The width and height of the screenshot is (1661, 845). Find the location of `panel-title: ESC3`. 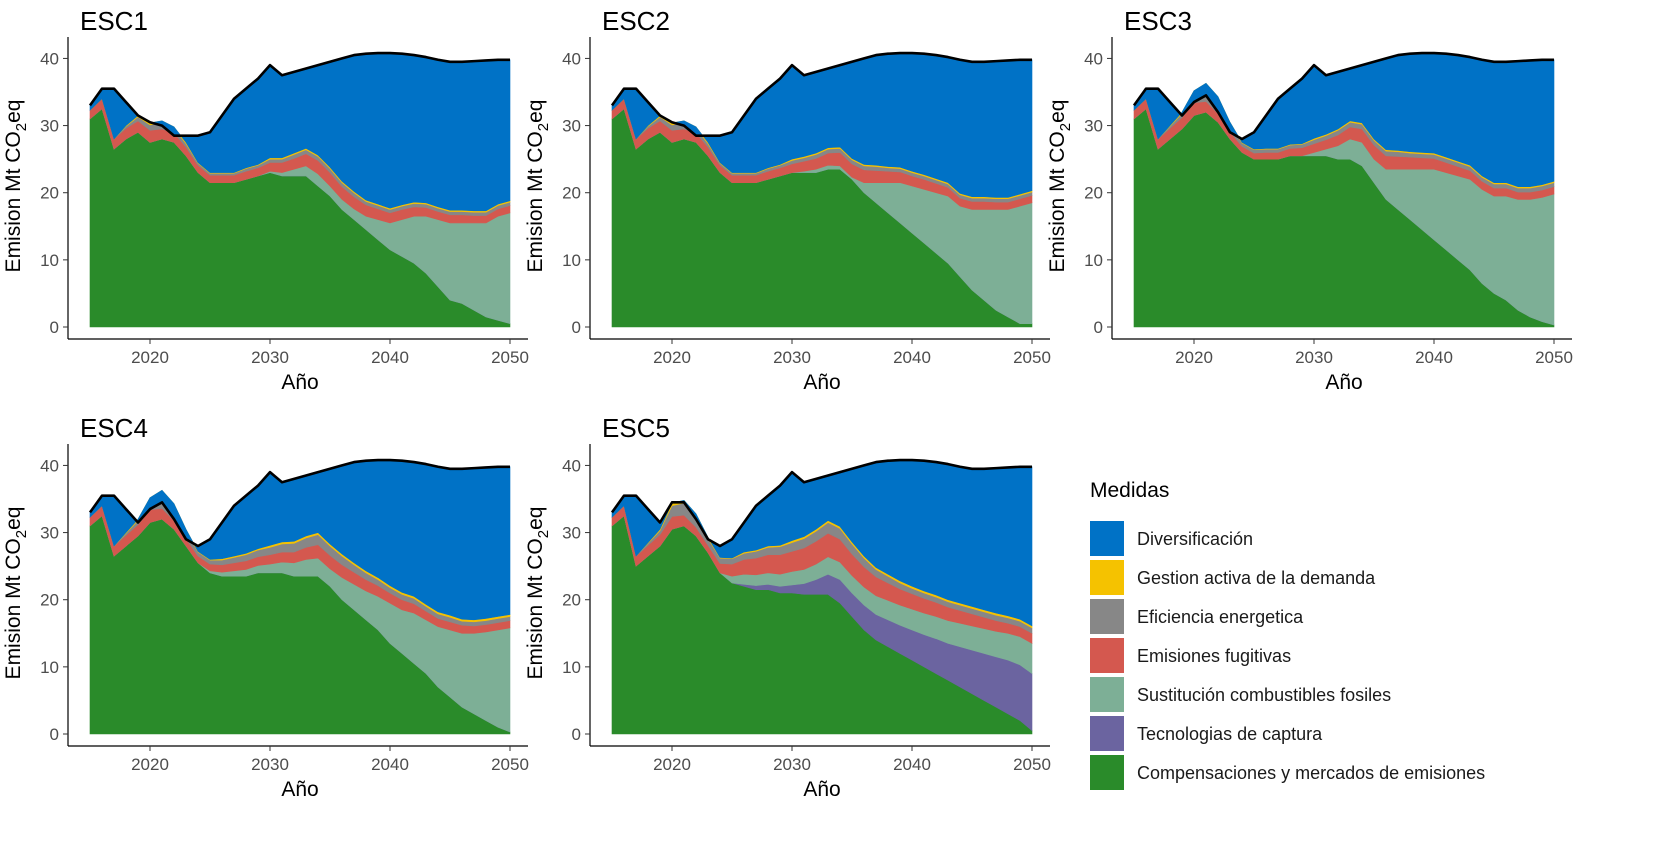

panel-title: ESC3 is located at coordinates (1158, 21).